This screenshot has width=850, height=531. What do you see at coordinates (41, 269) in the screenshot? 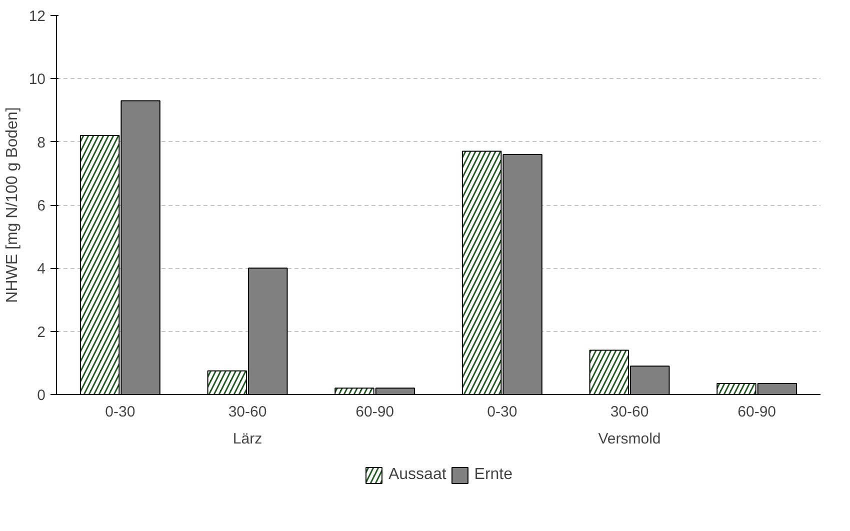
I see `y-tick-label: 4` at bounding box center [41, 269].